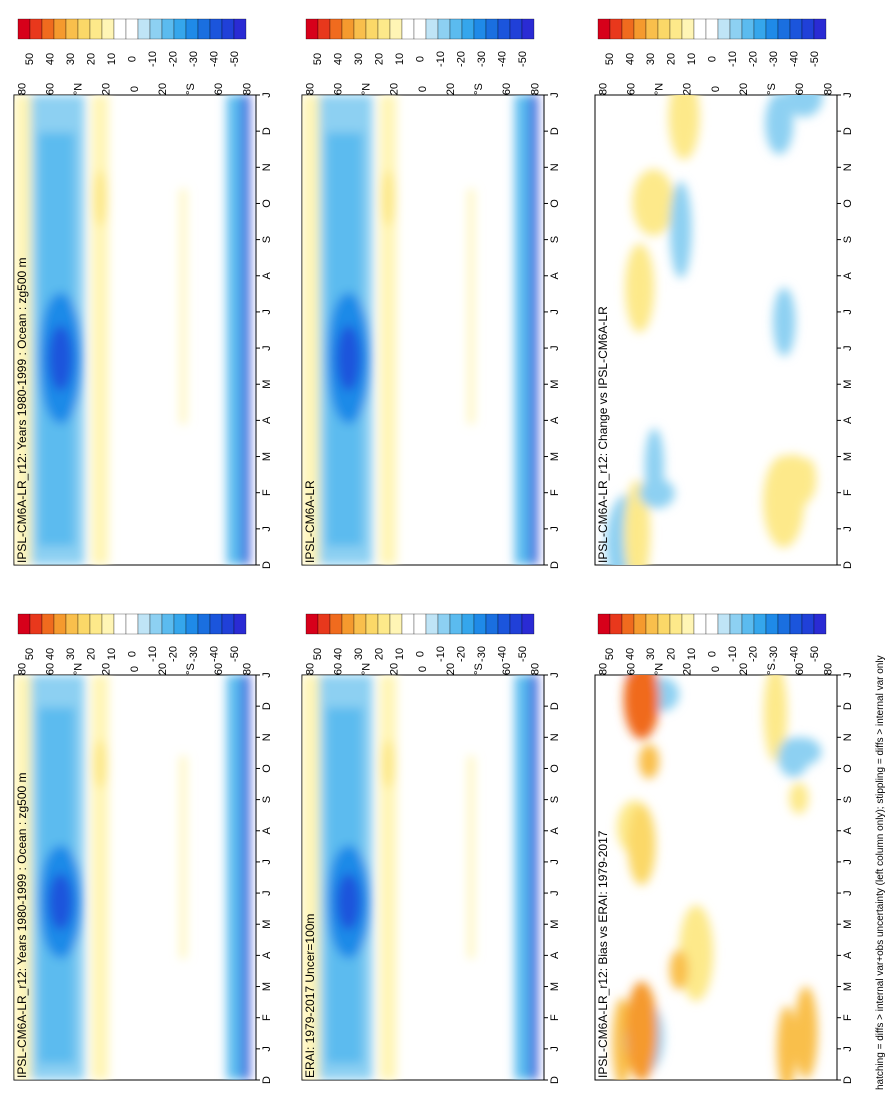 The height and width of the screenshot is (1100, 891). I want to click on colorbar-label: -20, so click(754, 59).